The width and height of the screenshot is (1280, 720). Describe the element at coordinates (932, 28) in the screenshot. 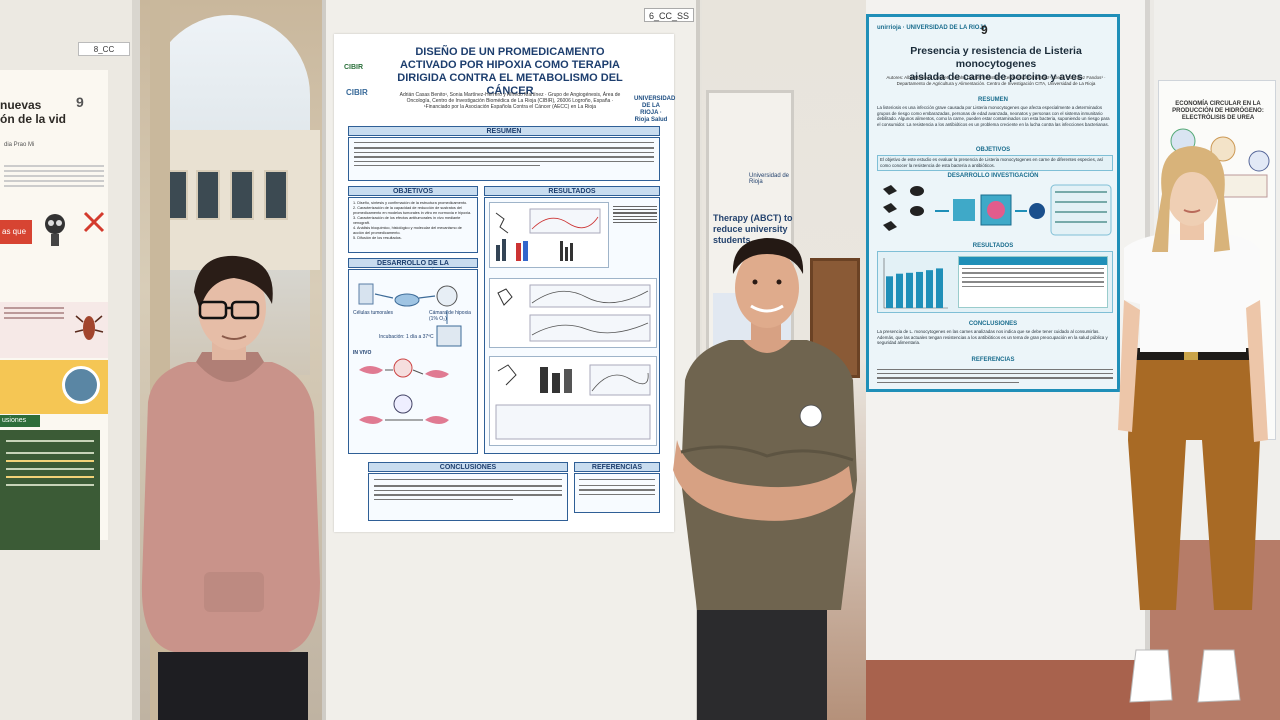

I see `poster-logos: unirrioja · UNIVERSIDAD DE LA RIOJA` at that location.